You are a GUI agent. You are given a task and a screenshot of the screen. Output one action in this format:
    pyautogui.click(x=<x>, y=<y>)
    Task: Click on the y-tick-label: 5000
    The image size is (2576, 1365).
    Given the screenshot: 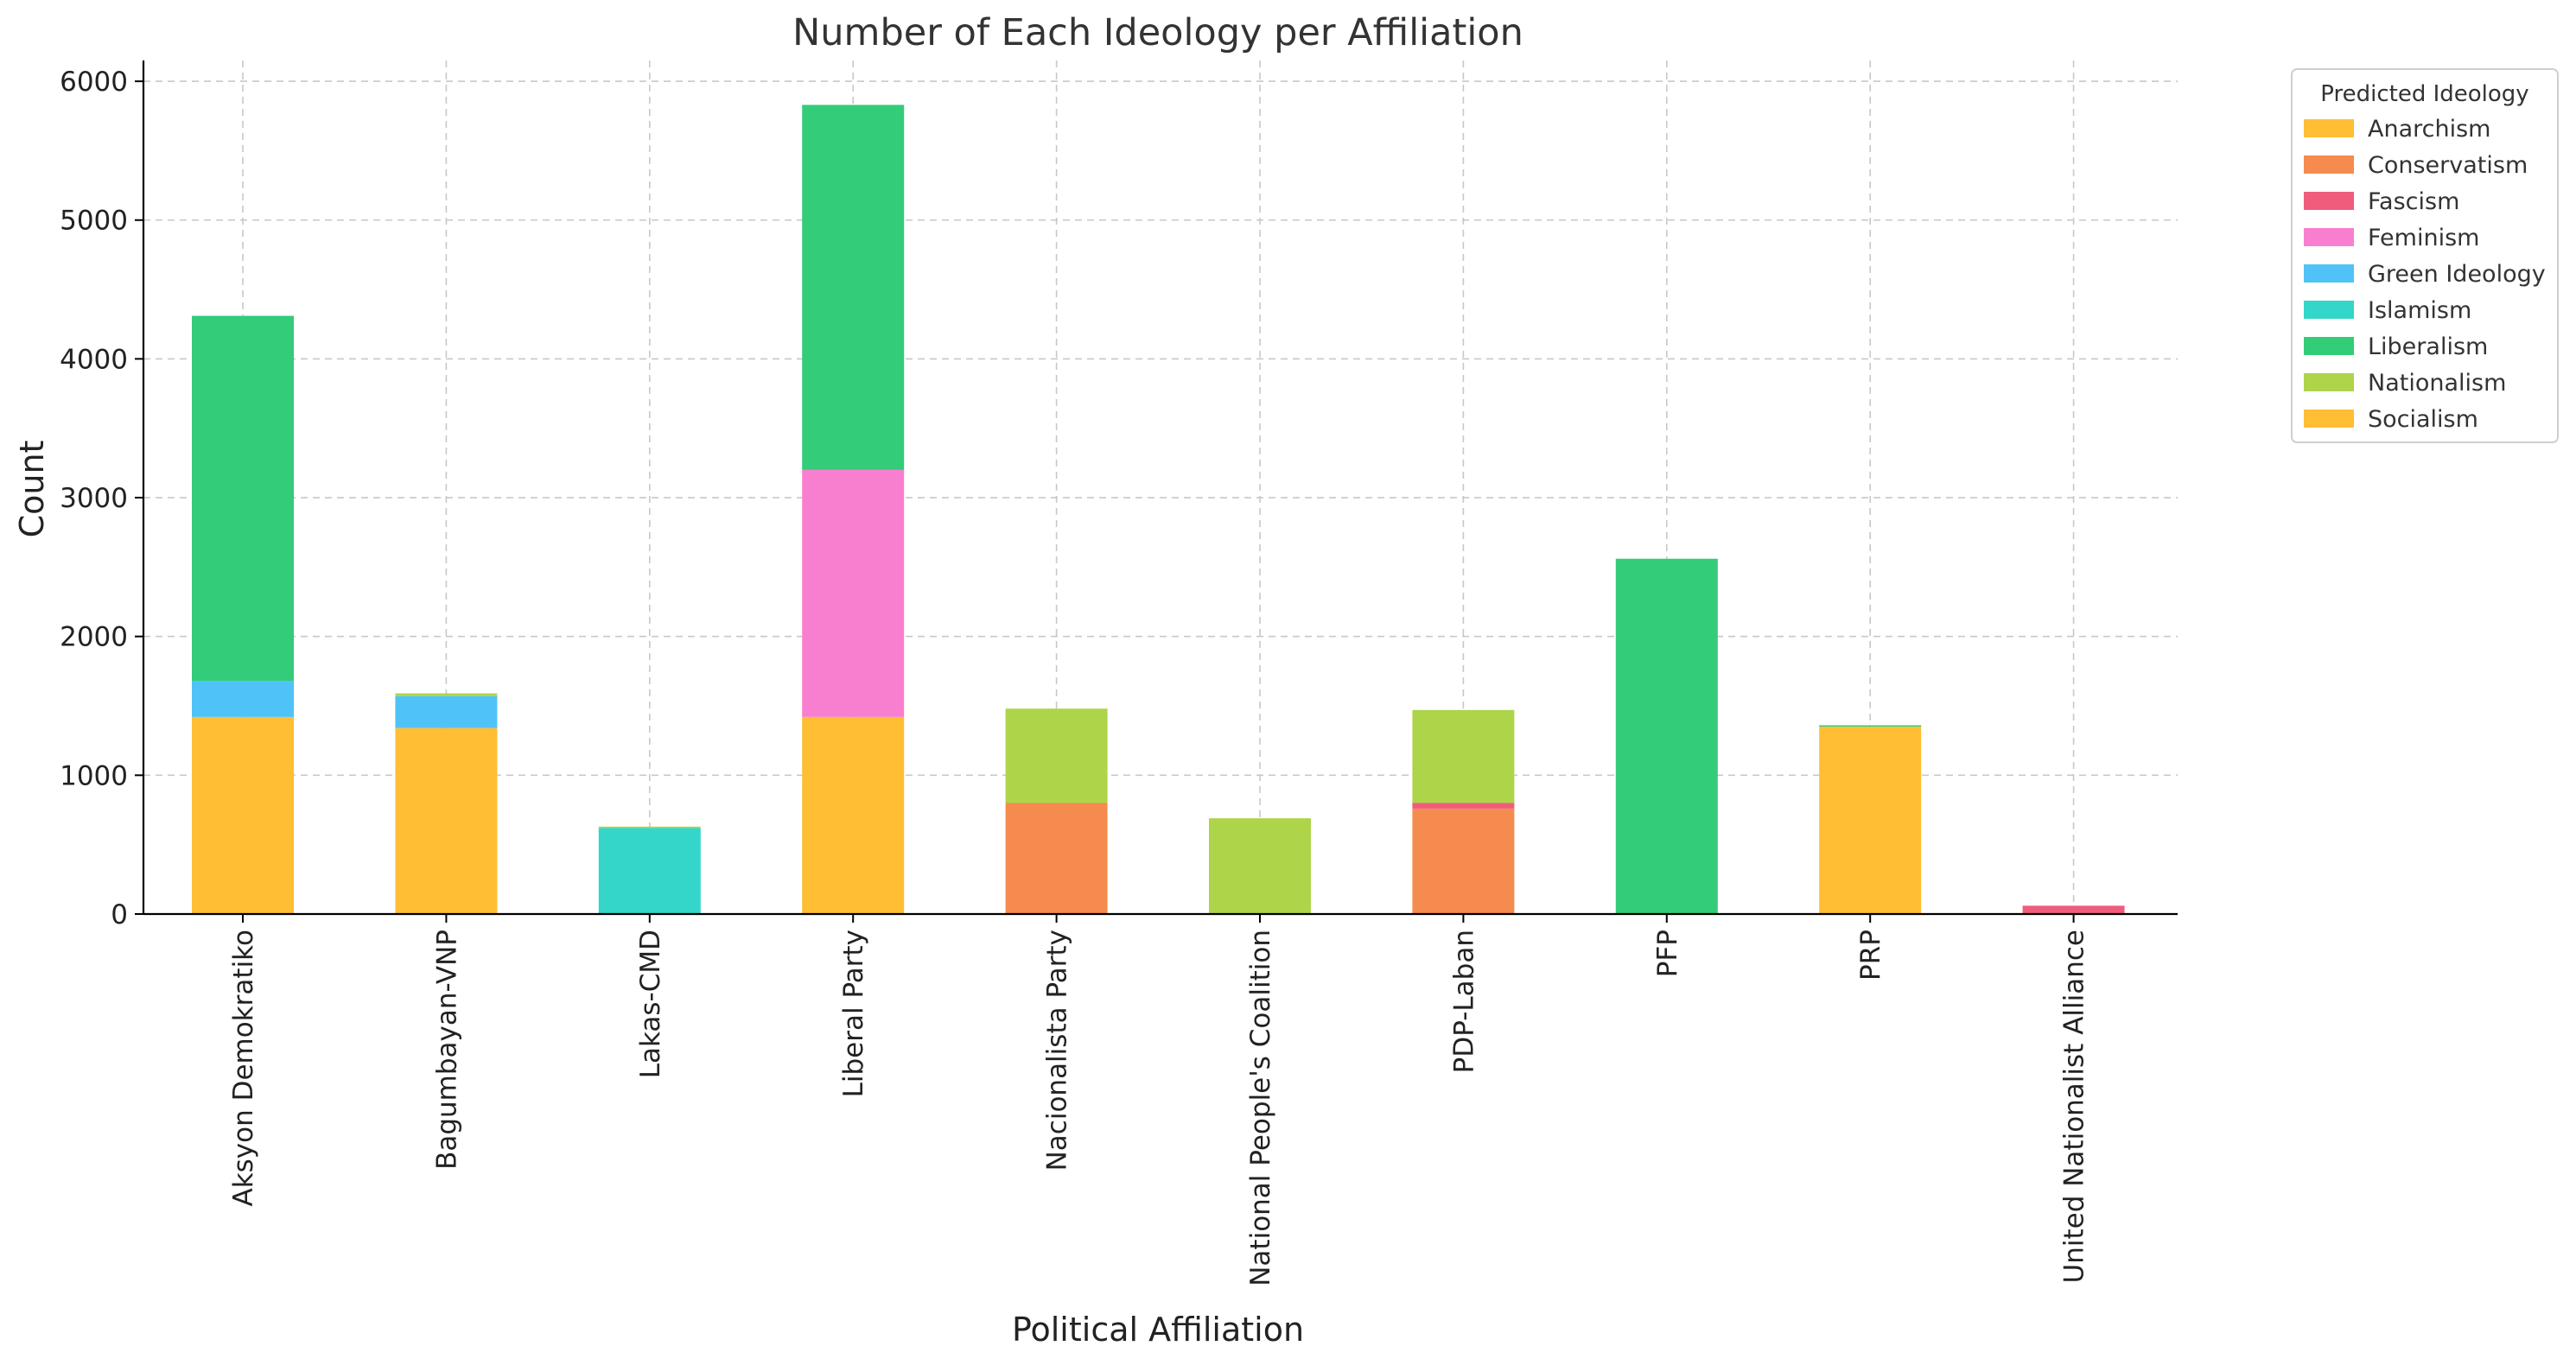 What is the action you would take?
    pyautogui.click(x=94, y=222)
    